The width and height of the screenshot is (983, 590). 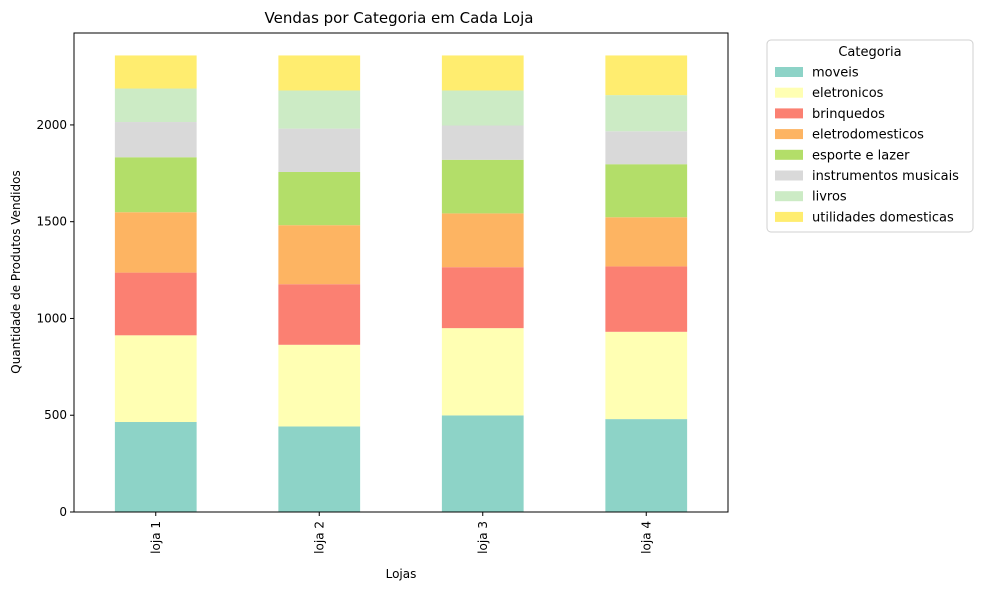 I want to click on legend-label: livros, so click(x=829, y=197).